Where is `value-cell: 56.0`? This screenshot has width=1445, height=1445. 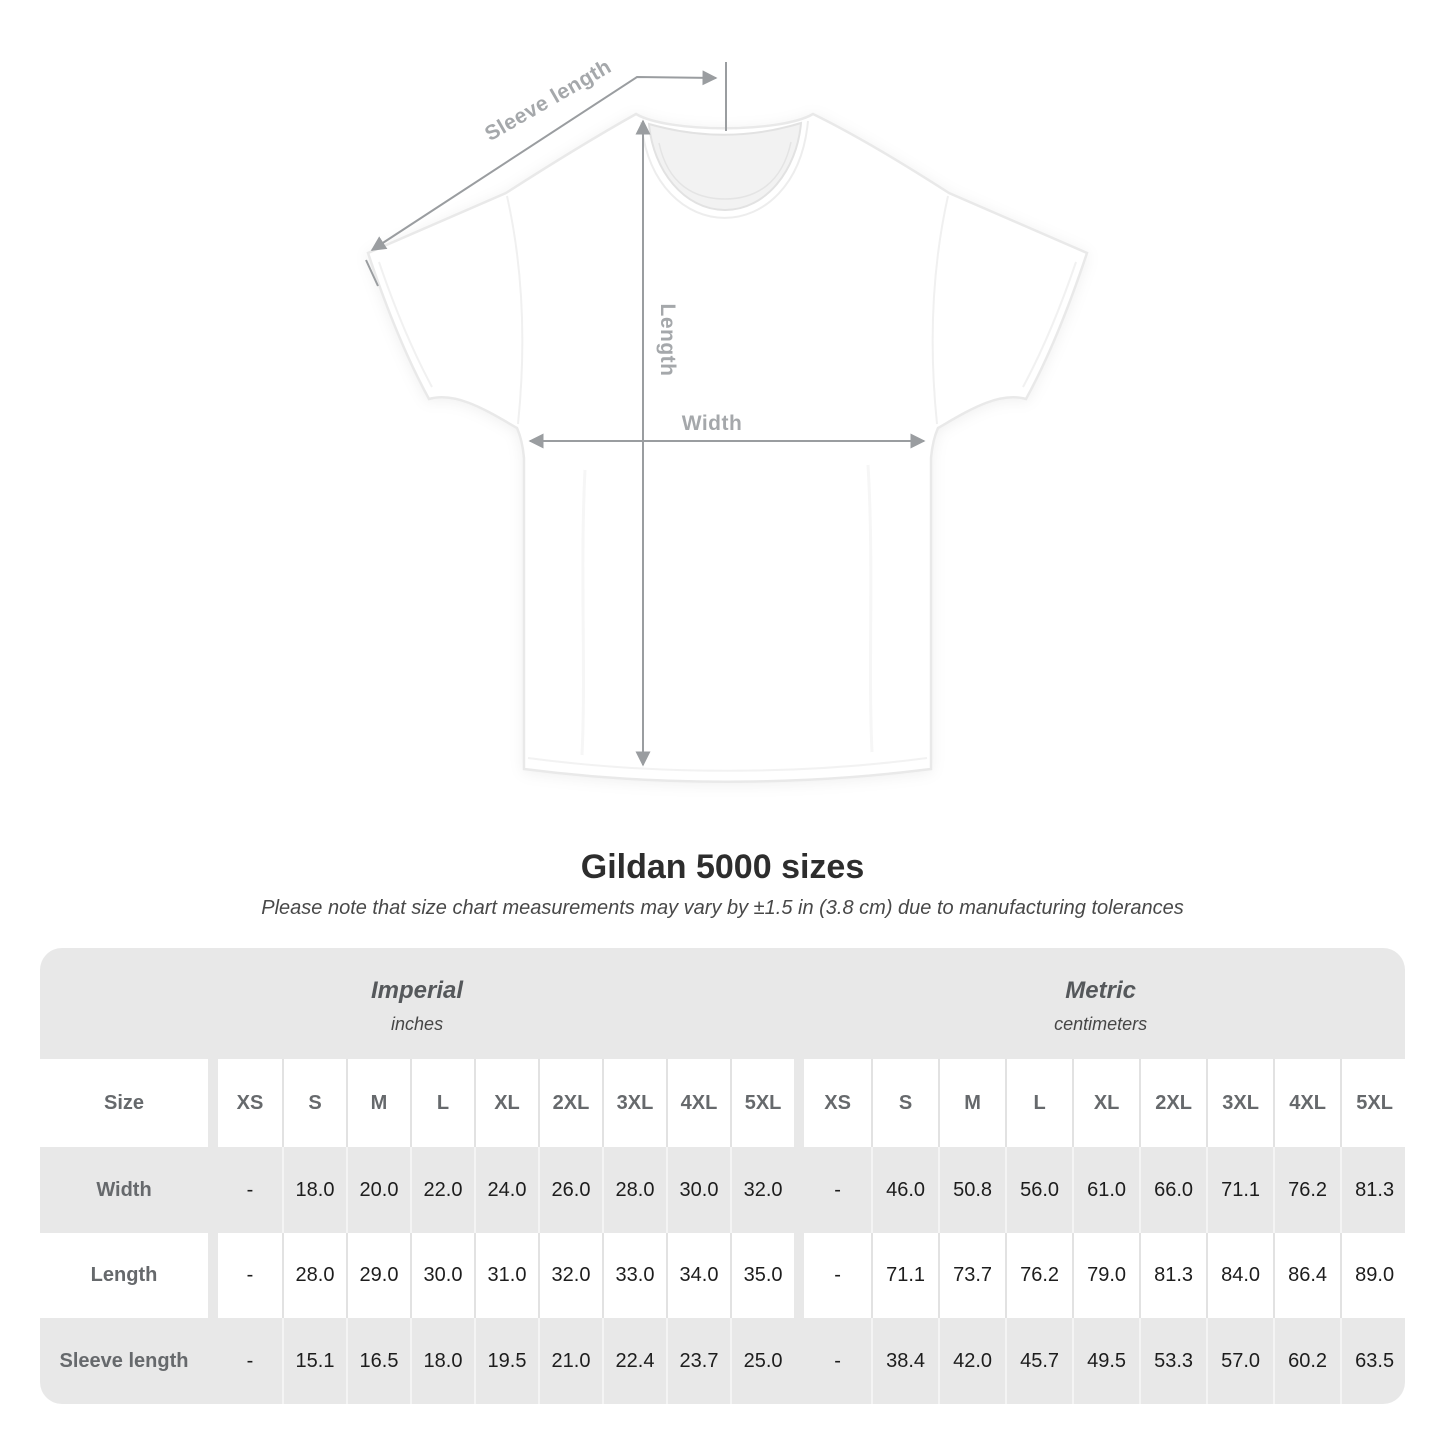 value-cell: 56.0 is located at coordinates (1038, 1190).